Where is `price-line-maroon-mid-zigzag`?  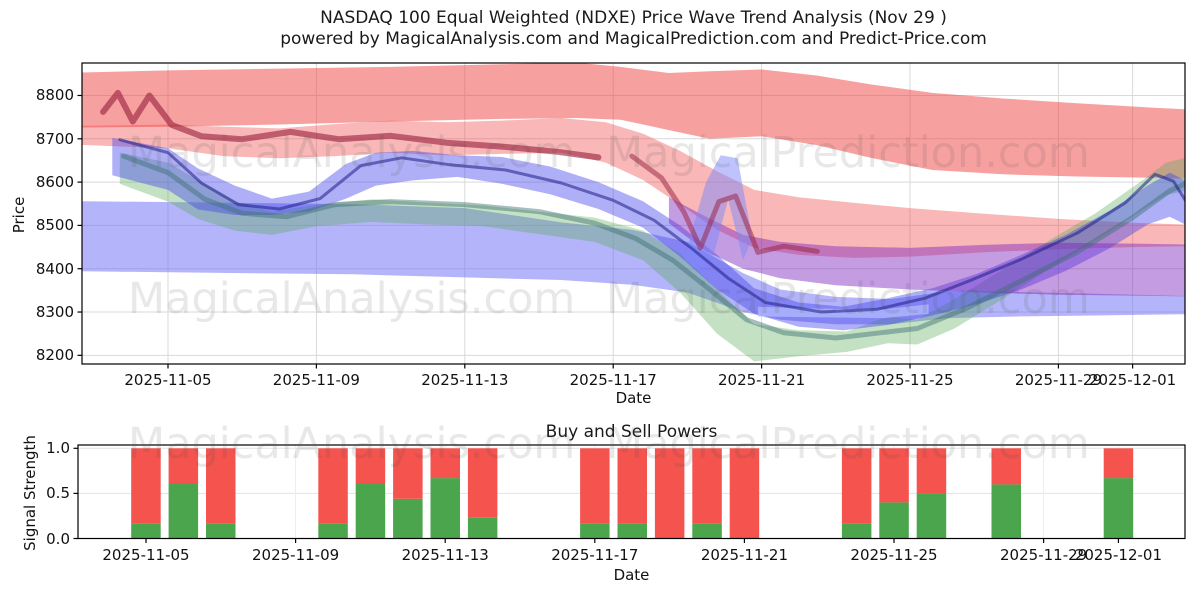
price-line-maroon-mid-zigzag is located at coordinates (724, 204).